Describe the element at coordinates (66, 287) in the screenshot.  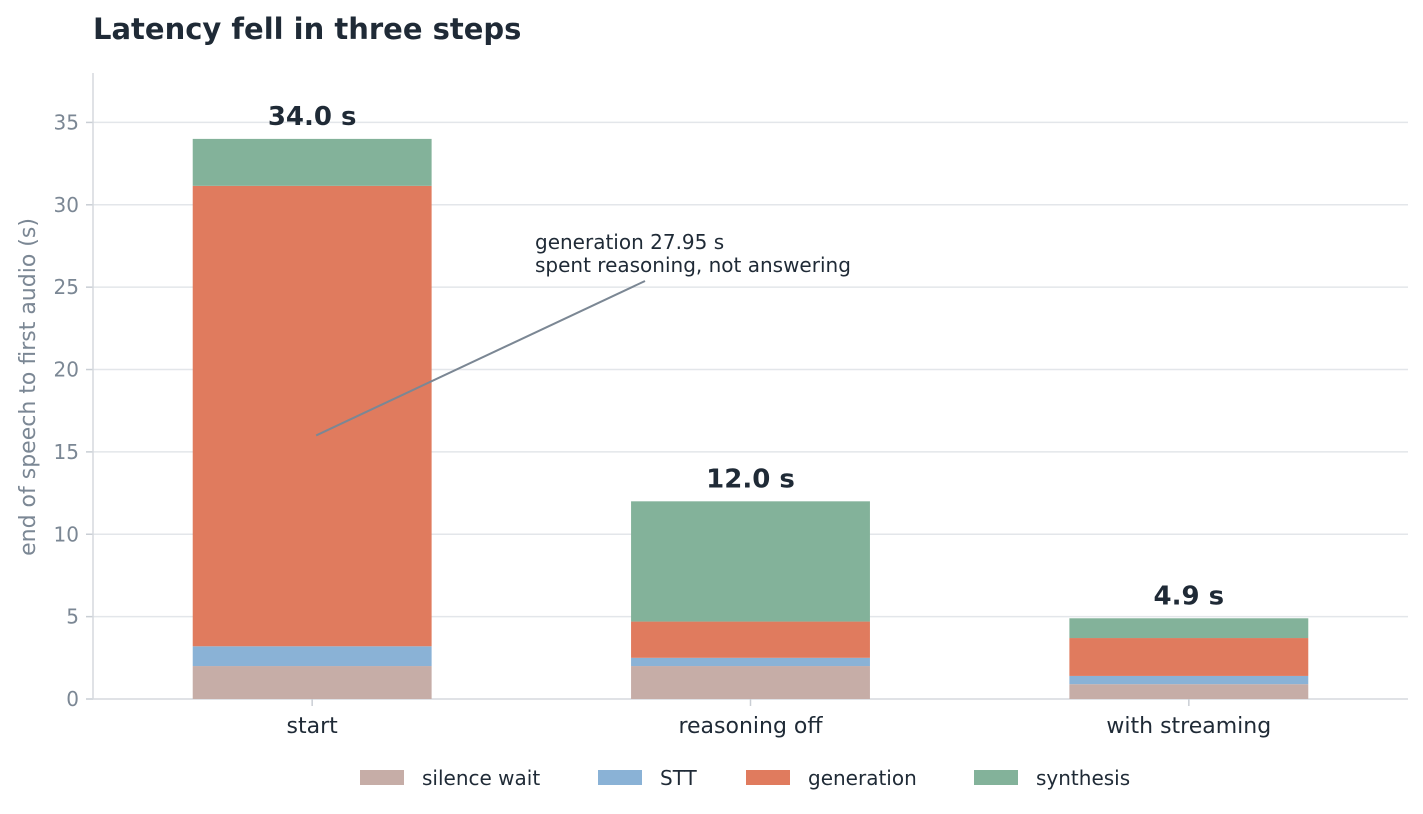
I see `y-tick-label-25: 25` at that location.